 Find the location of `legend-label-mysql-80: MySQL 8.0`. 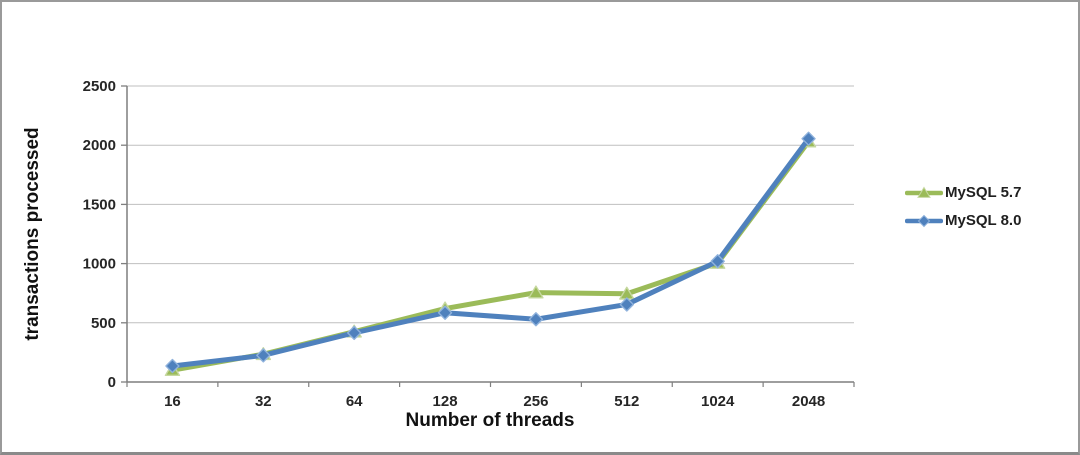

legend-label-mysql-80: MySQL 8.0 is located at coordinates (983, 220).